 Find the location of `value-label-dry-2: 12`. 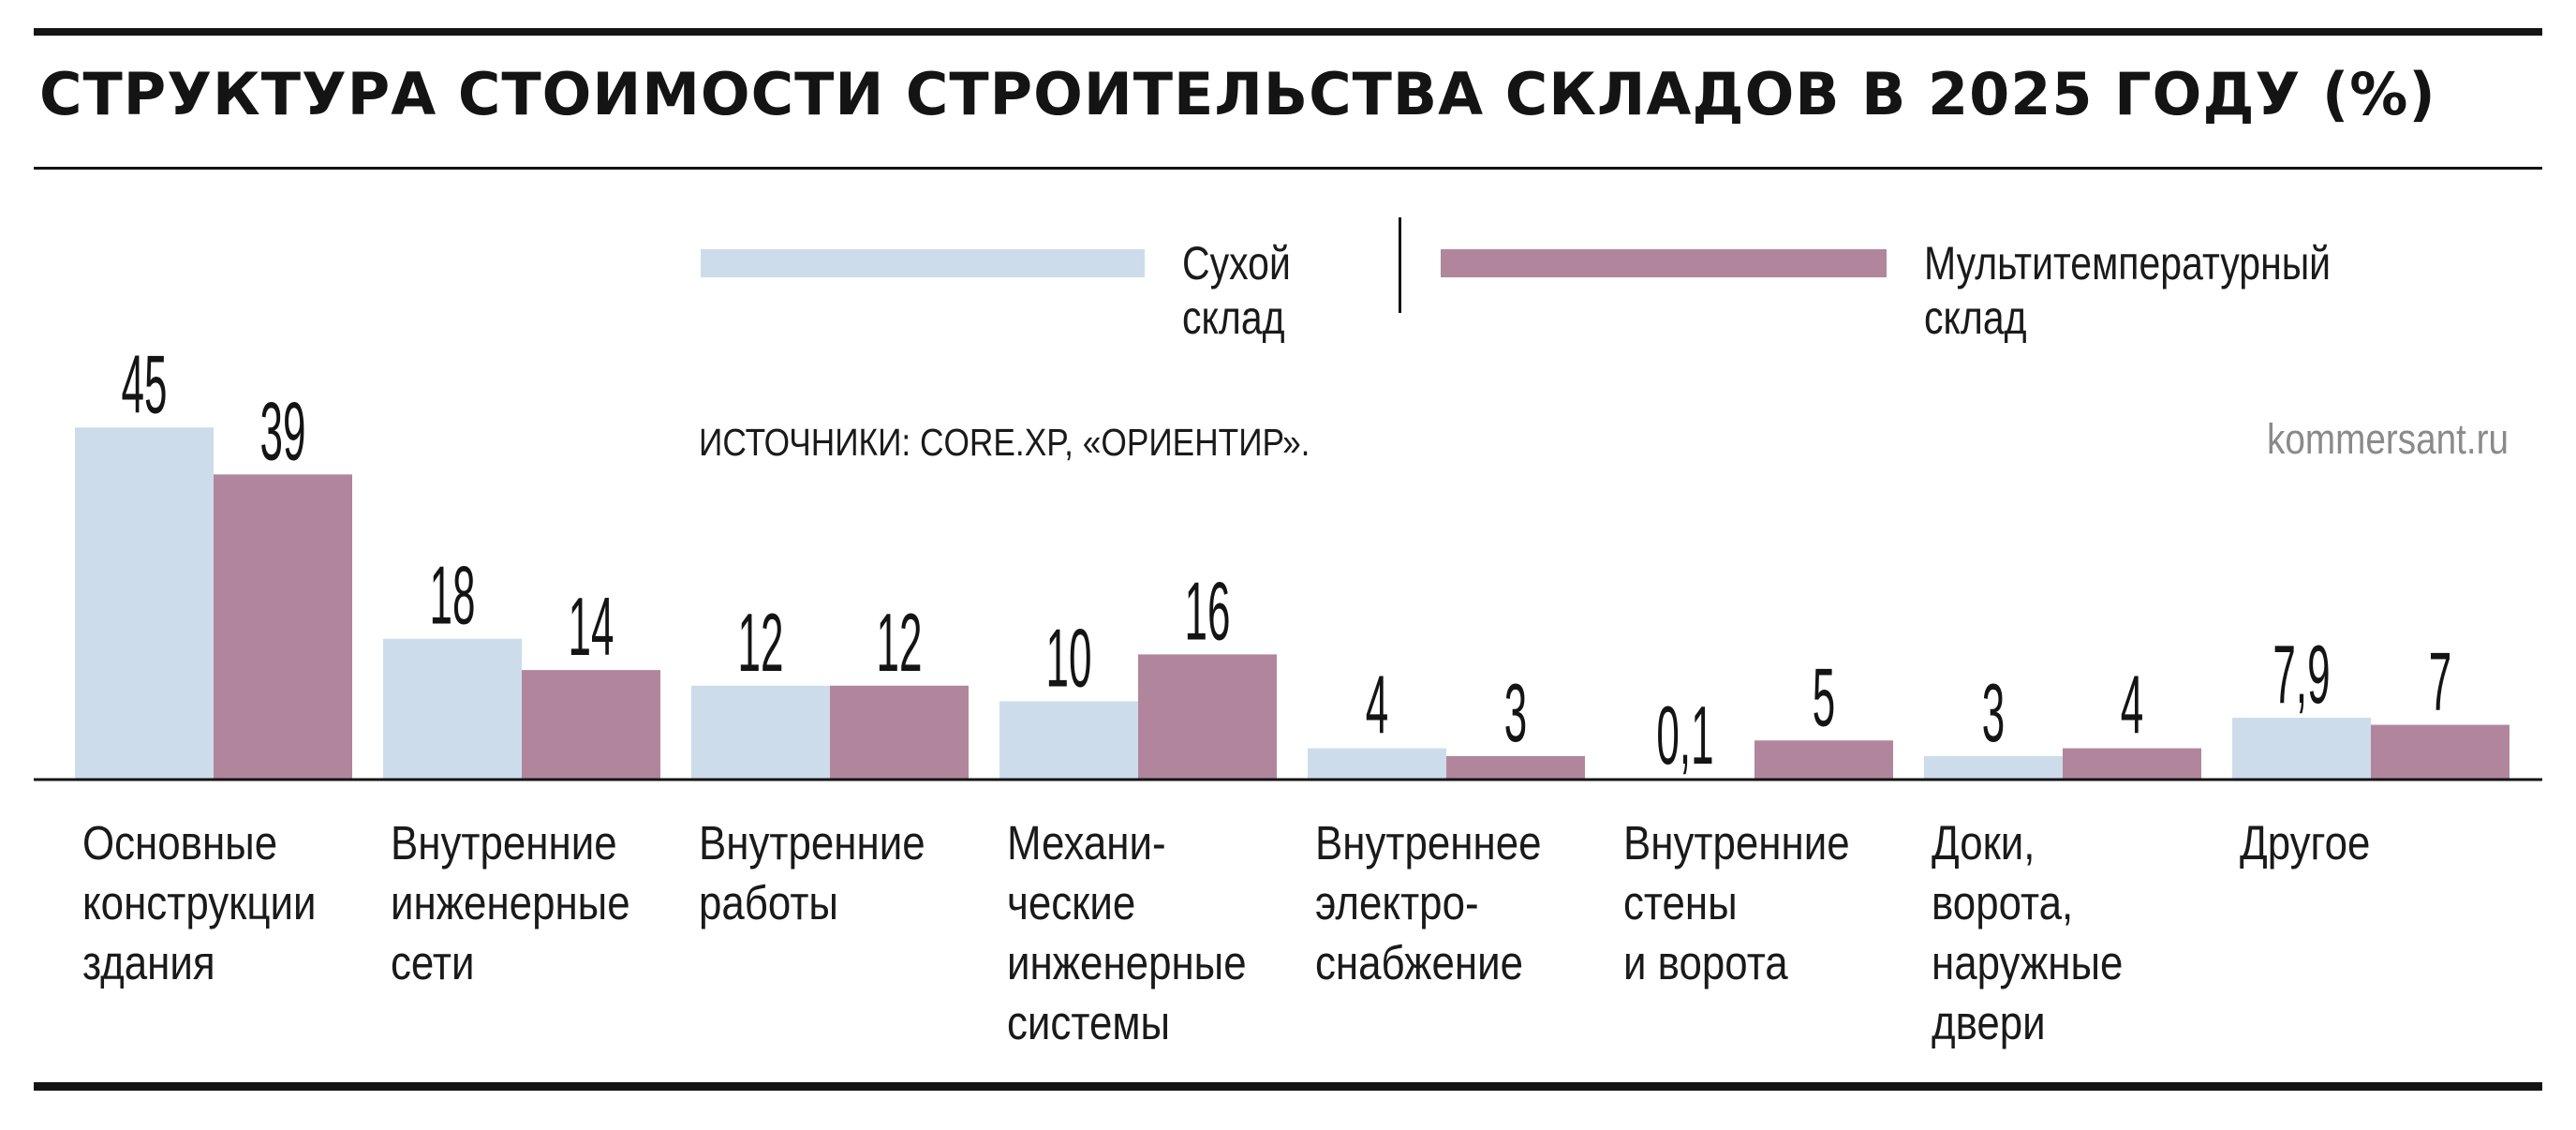

value-label-dry-2: 12 is located at coordinates (761, 642).